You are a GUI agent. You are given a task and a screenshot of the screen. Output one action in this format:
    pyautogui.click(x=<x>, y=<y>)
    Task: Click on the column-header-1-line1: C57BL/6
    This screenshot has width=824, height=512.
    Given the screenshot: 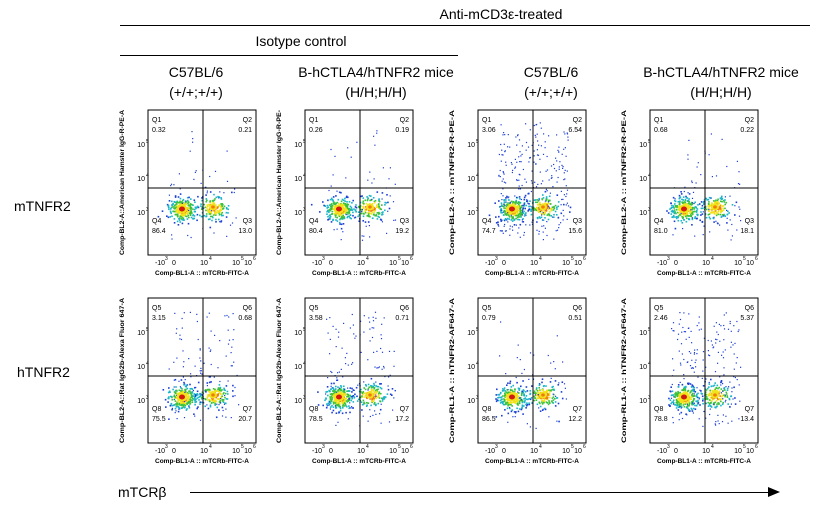 What is the action you would take?
    pyautogui.click(x=196, y=72)
    